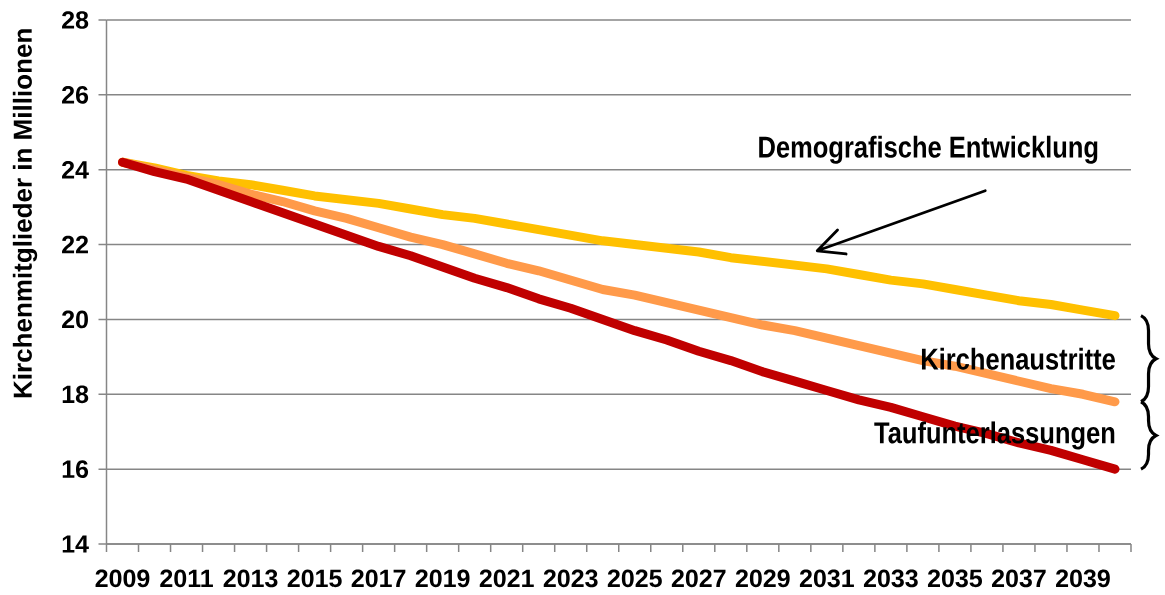  I want to click on x-tick-label: 2033, so click(890, 578).